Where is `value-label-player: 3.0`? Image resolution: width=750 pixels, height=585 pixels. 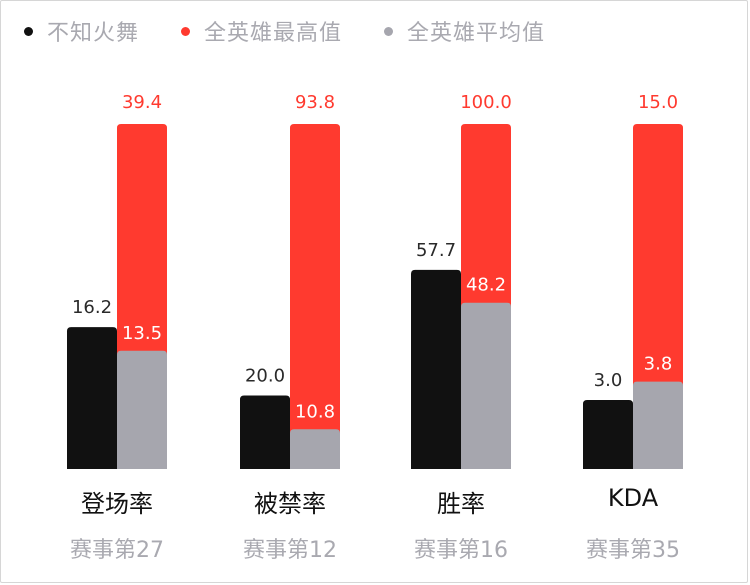 value-label-player: 3.0 is located at coordinates (608, 380).